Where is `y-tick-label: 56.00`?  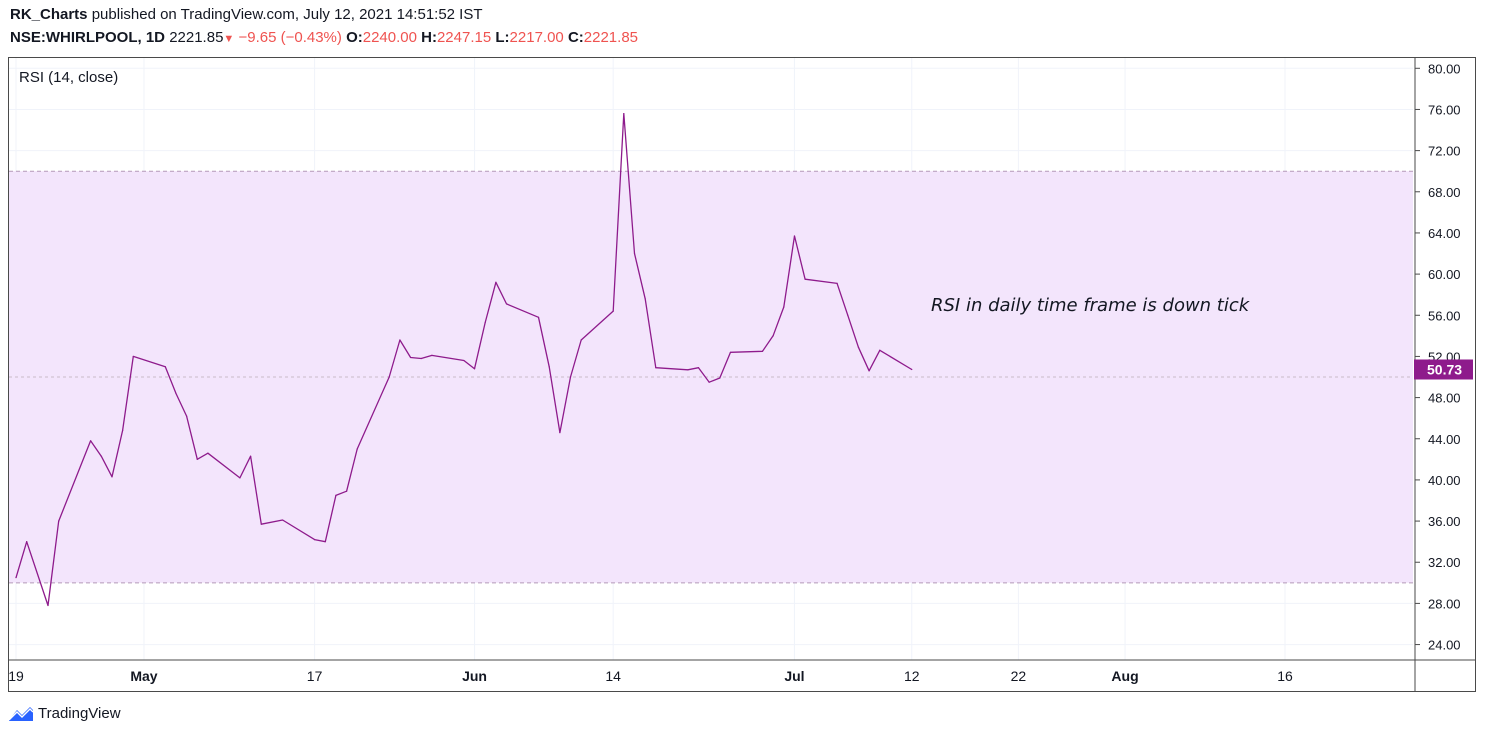 y-tick-label: 56.00 is located at coordinates (1444, 315).